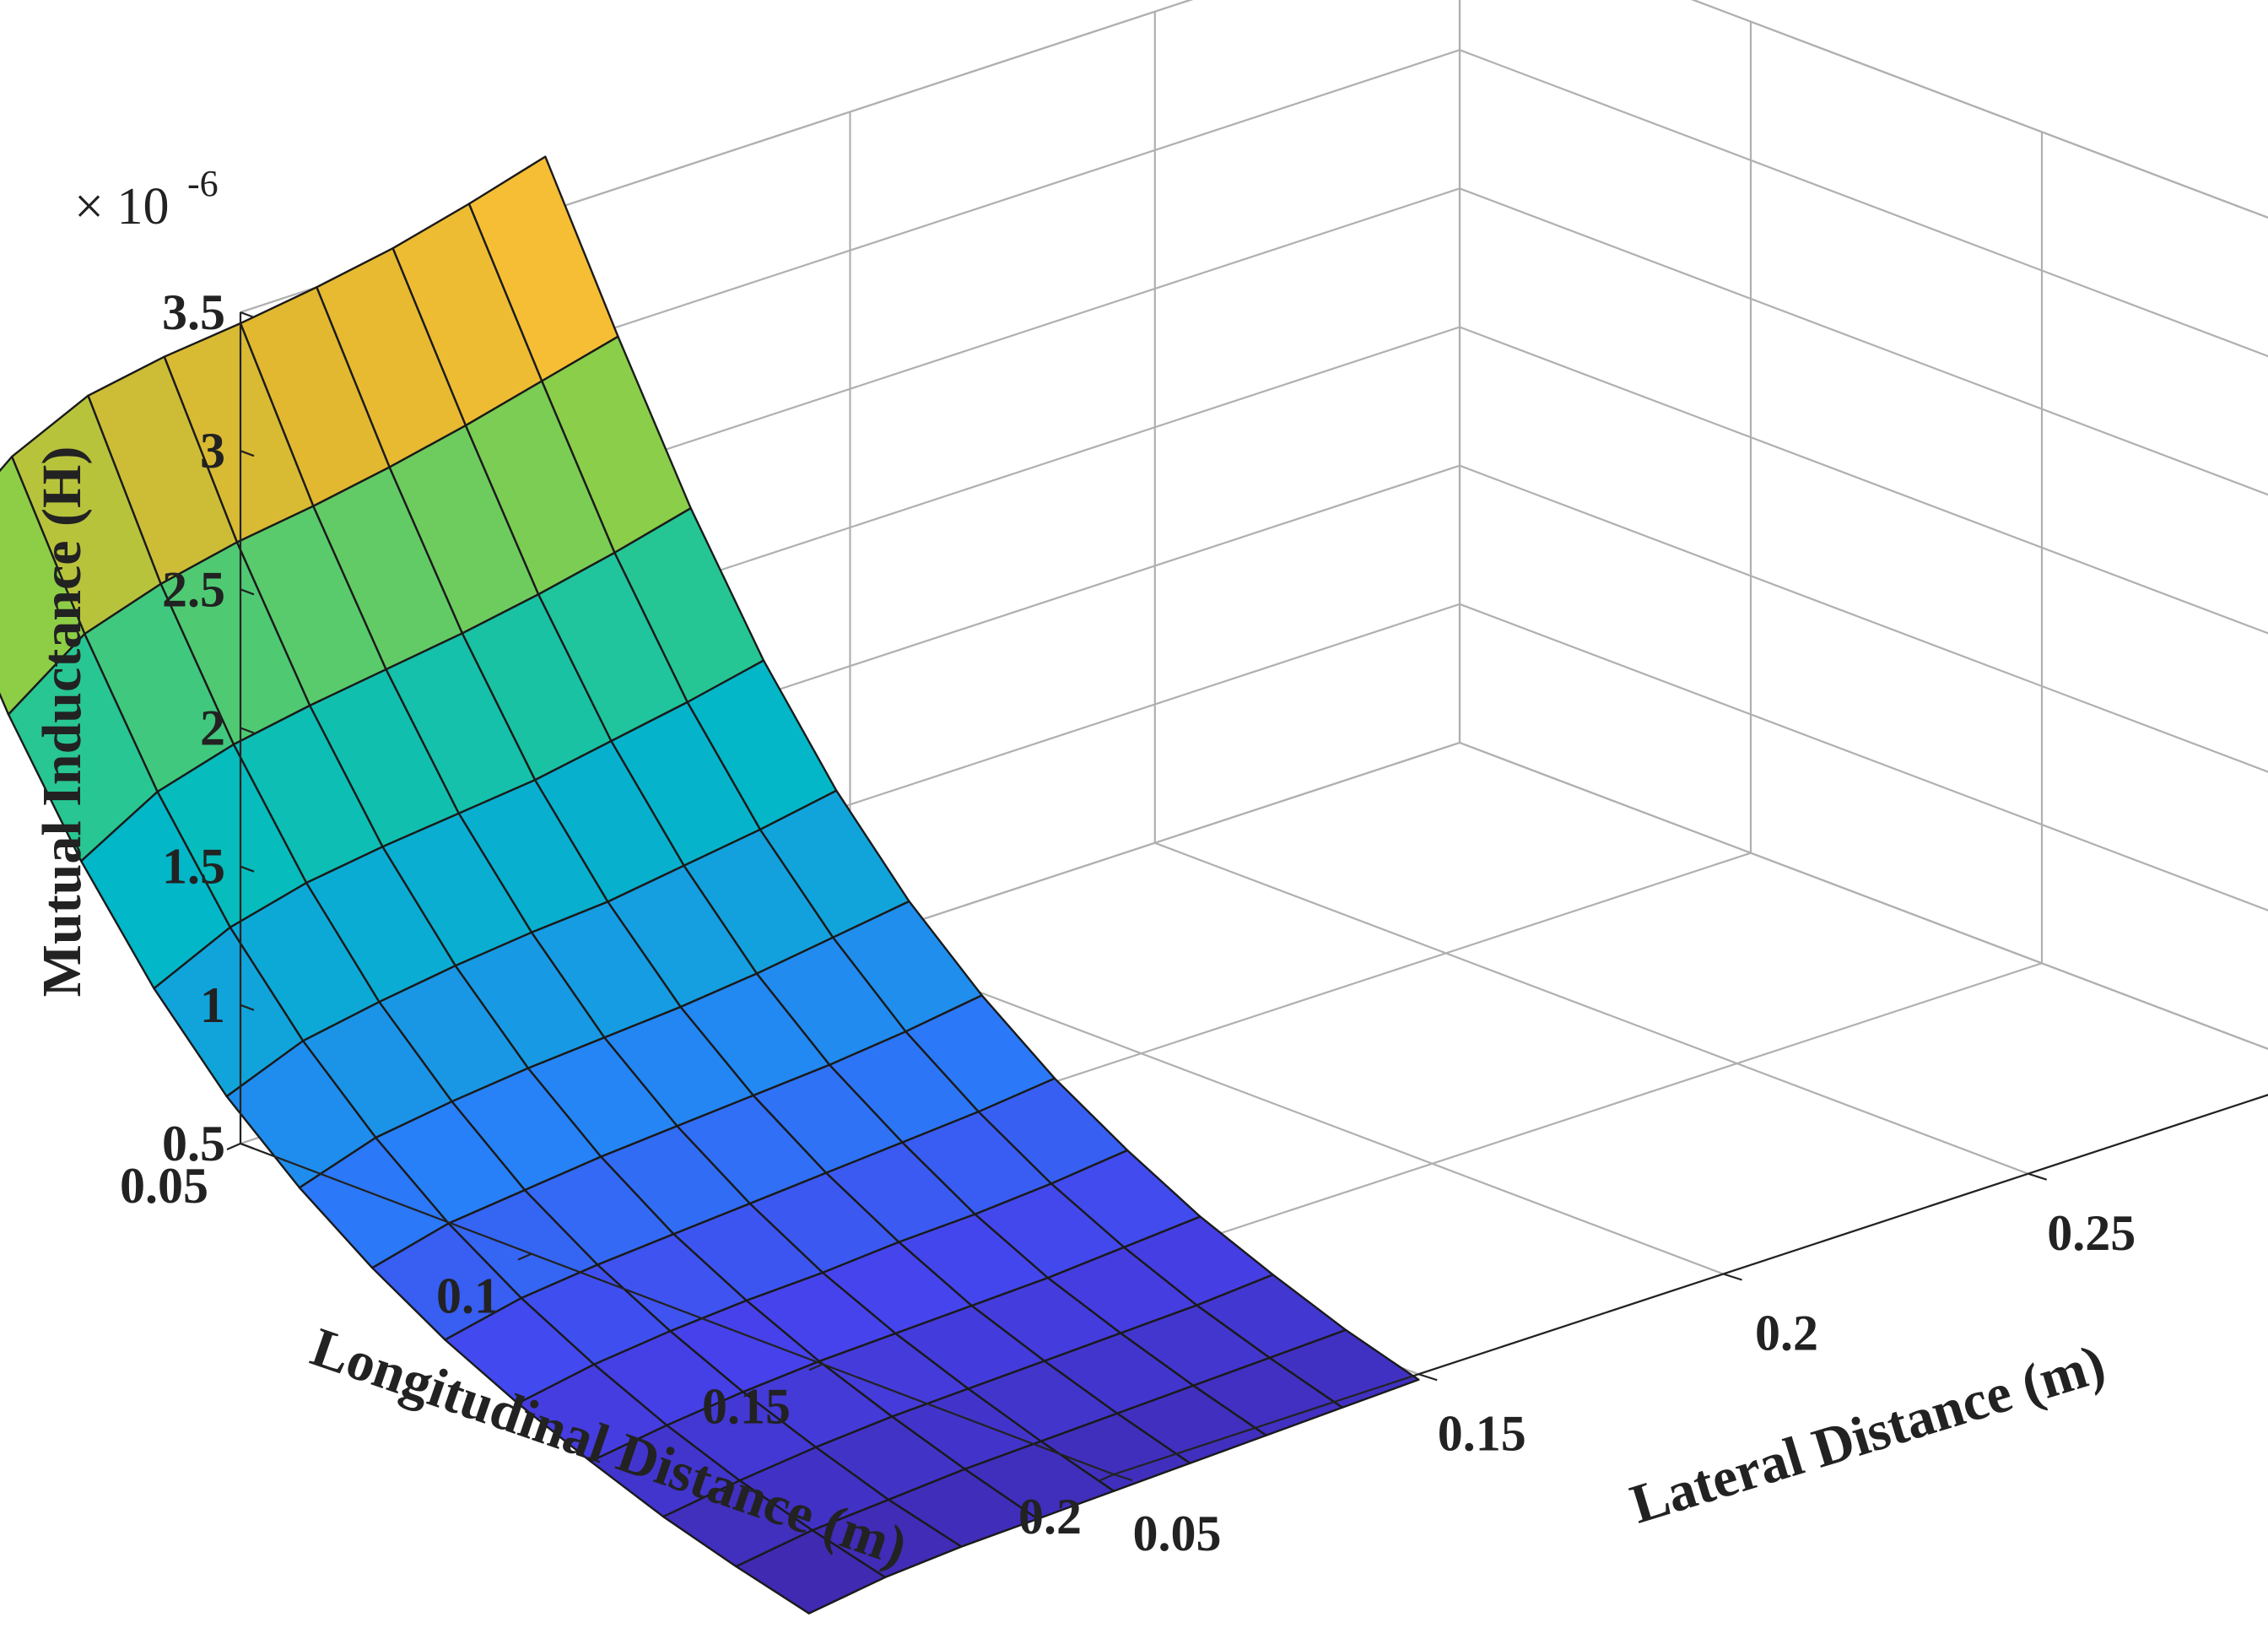 This screenshot has width=2268, height=1628. I want to click on z-tick-label: 1, so click(212, 1005).